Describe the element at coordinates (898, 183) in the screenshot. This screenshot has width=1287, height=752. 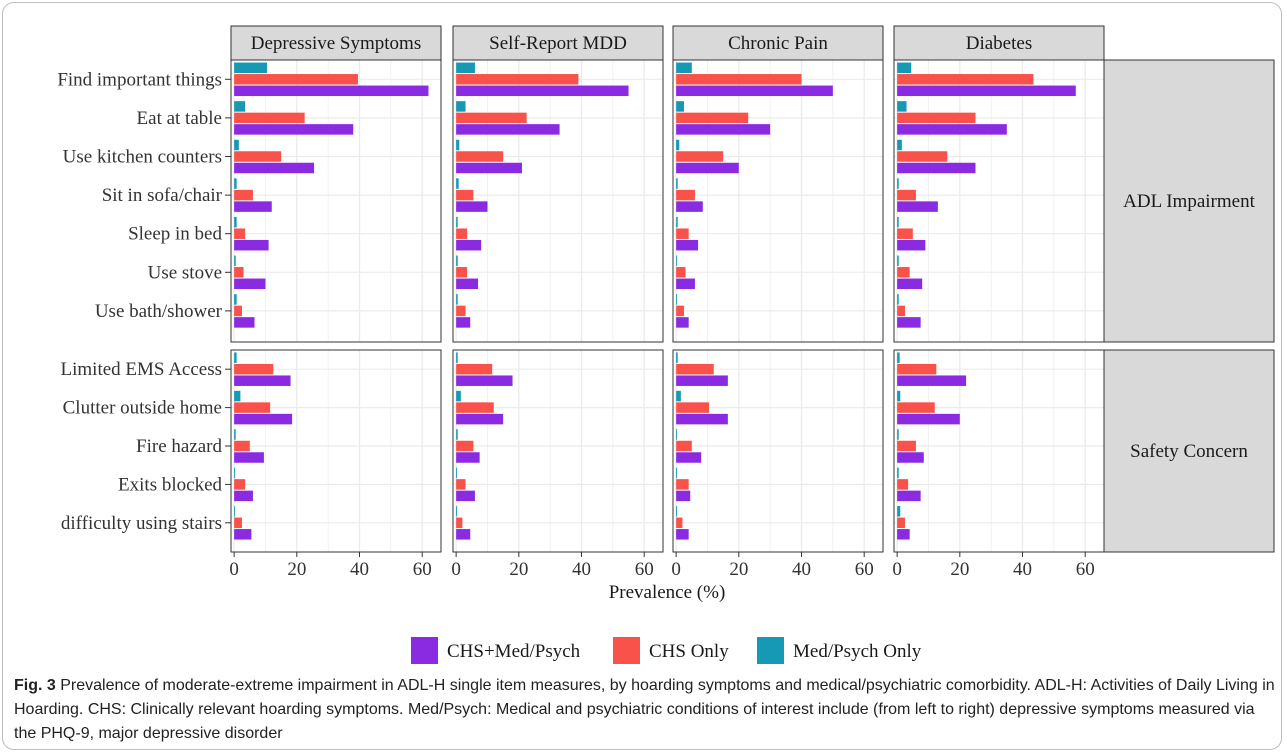
I see `bar-med-psych-only-sit-in-sofa-chair-diabetes` at that location.